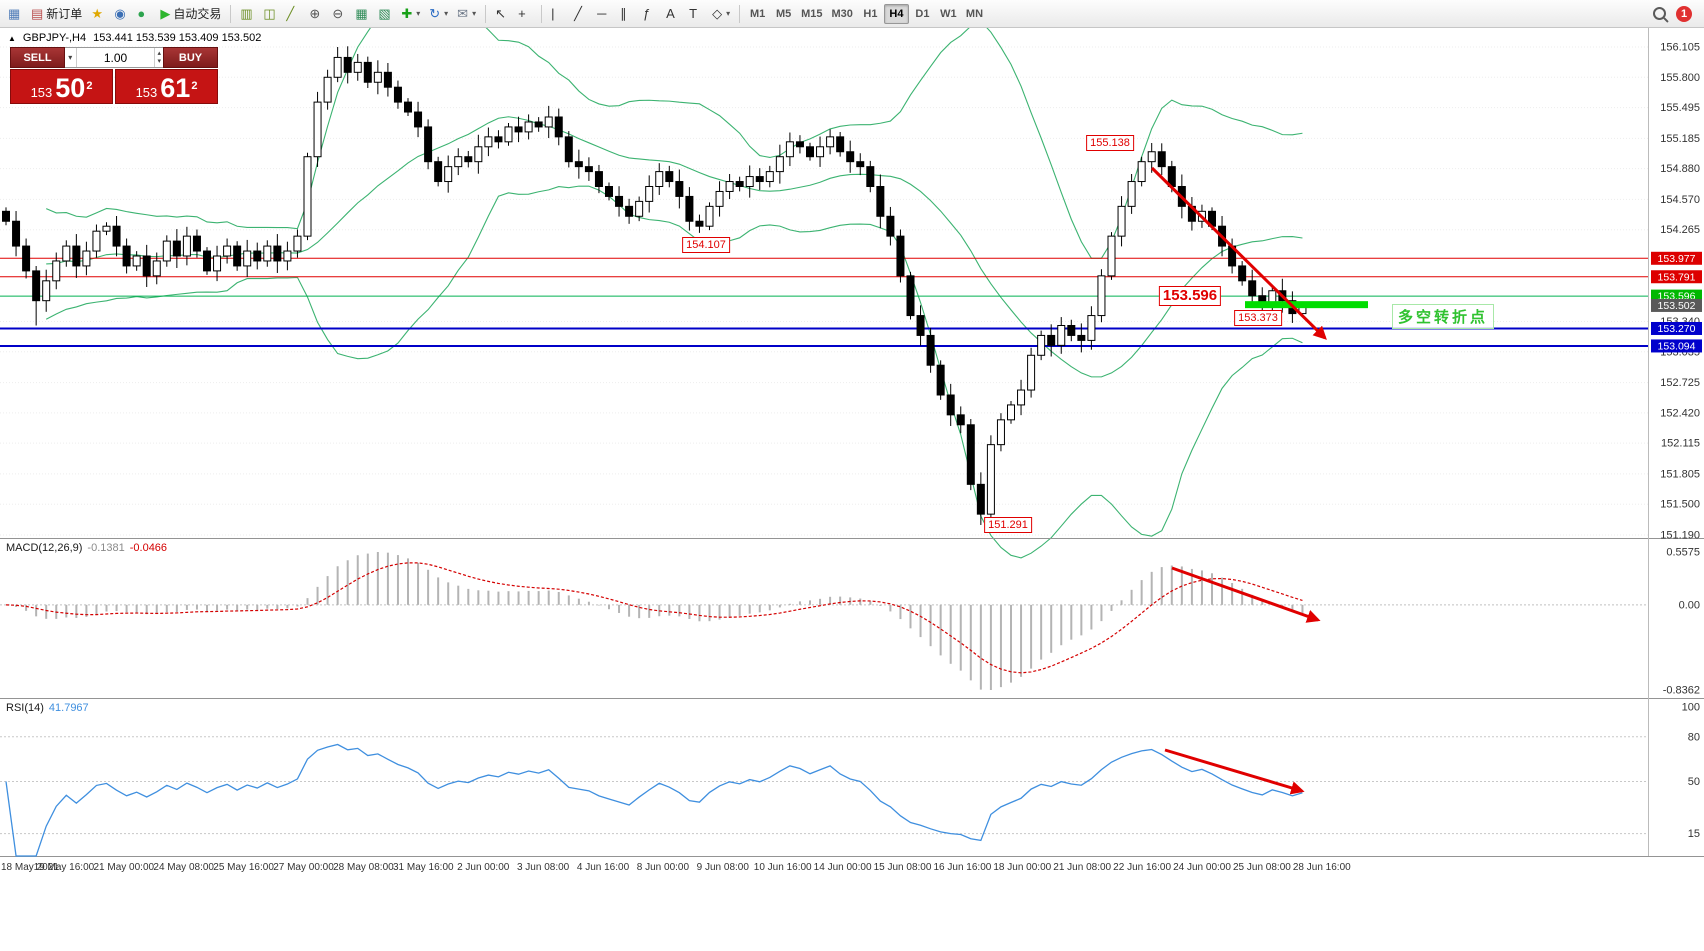  Describe the element at coordinates (37, 13) in the screenshot. I see `new-order-button: ▤` at that location.